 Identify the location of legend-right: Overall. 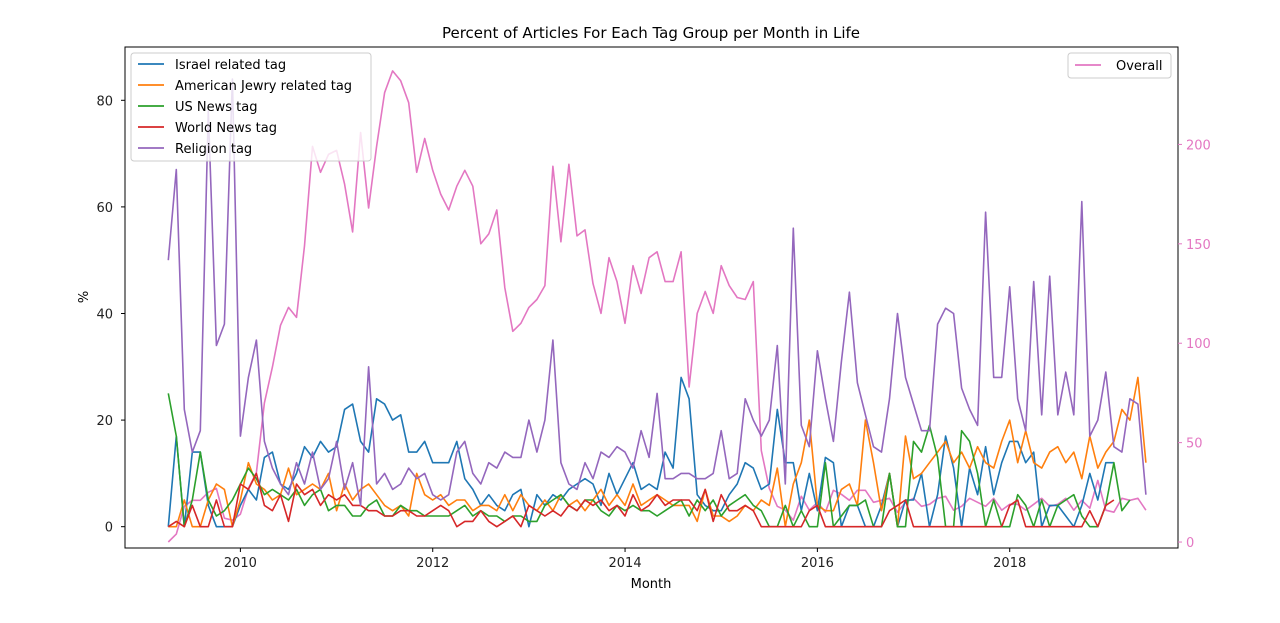
(1119, 65).